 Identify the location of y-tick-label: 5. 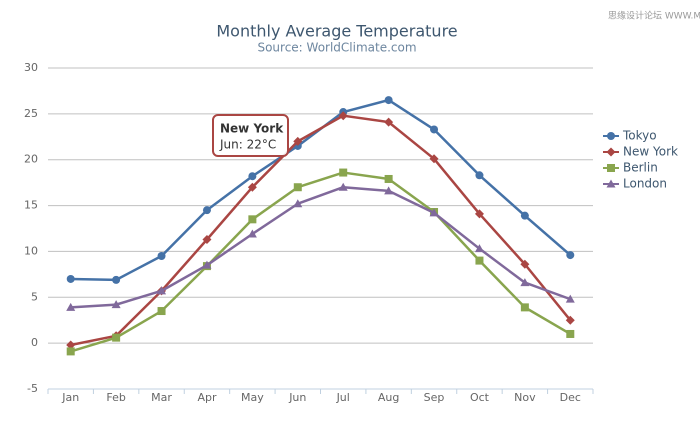
(34, 296).